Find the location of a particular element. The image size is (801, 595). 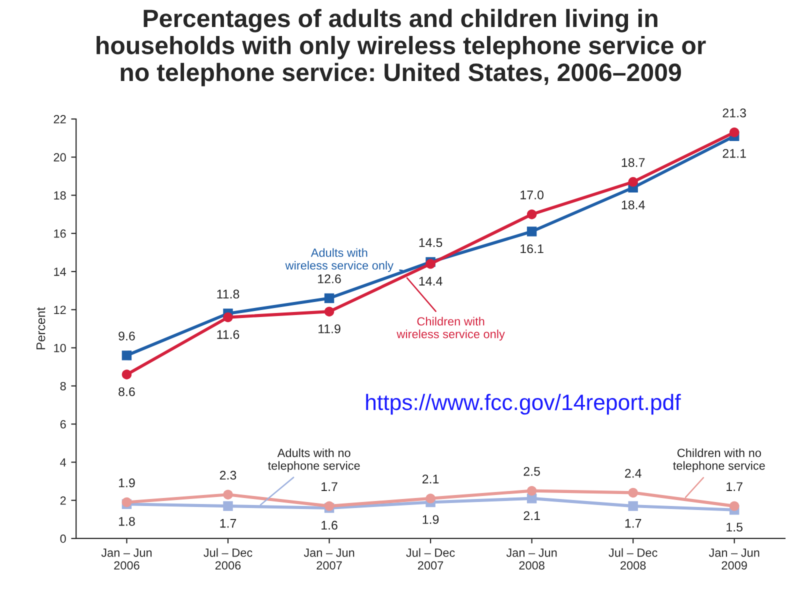

y-tick-label: 18 is located at coordinates (60, 195).